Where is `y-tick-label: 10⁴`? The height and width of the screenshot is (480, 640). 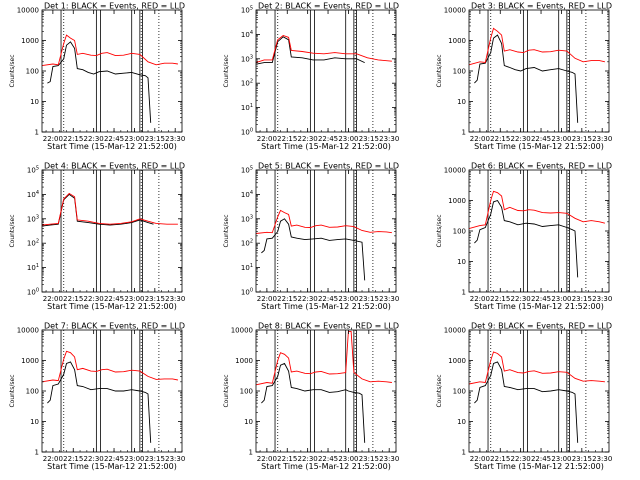
y-tick-label: 10⁴ is located at coordinates (247, 194).